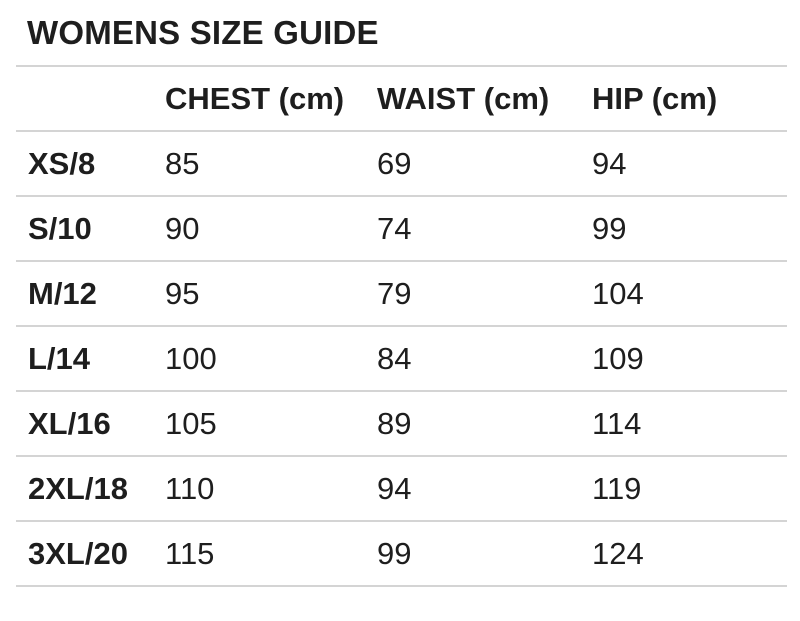  I want to click on waist-value-cell: 79, so click(484, 294).